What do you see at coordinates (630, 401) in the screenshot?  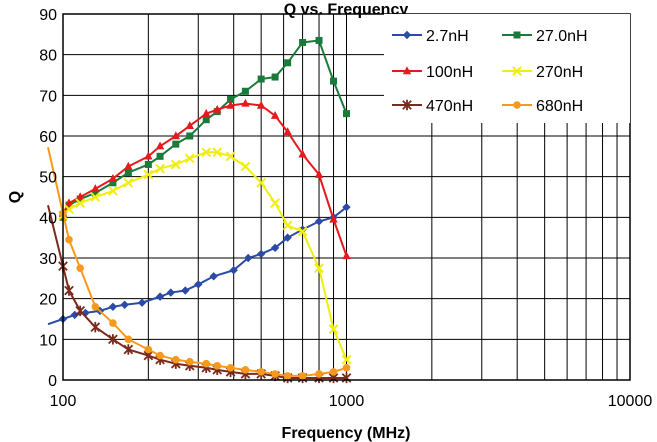 I see `x-tick-label: 10000` at bounding box center [630, 401].